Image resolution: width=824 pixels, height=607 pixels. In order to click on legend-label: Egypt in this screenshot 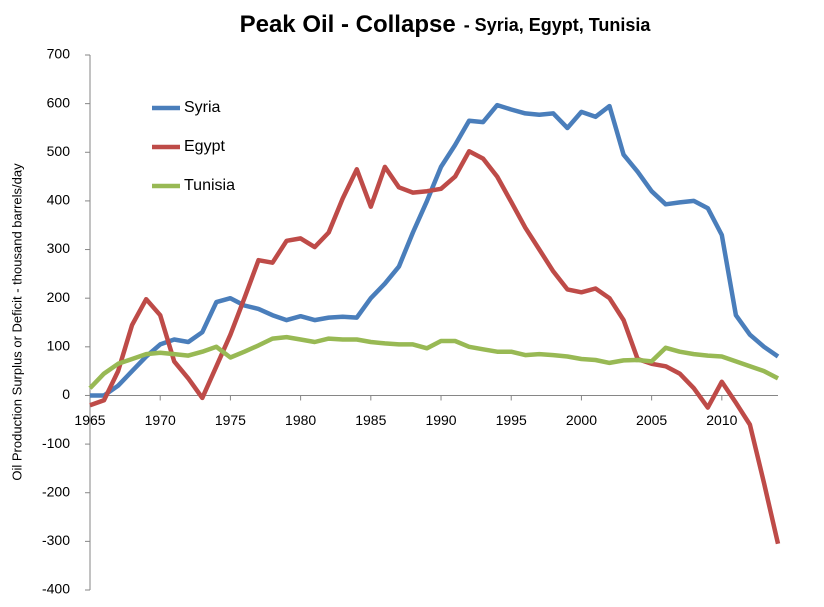, I will do `click(204, 146)`.